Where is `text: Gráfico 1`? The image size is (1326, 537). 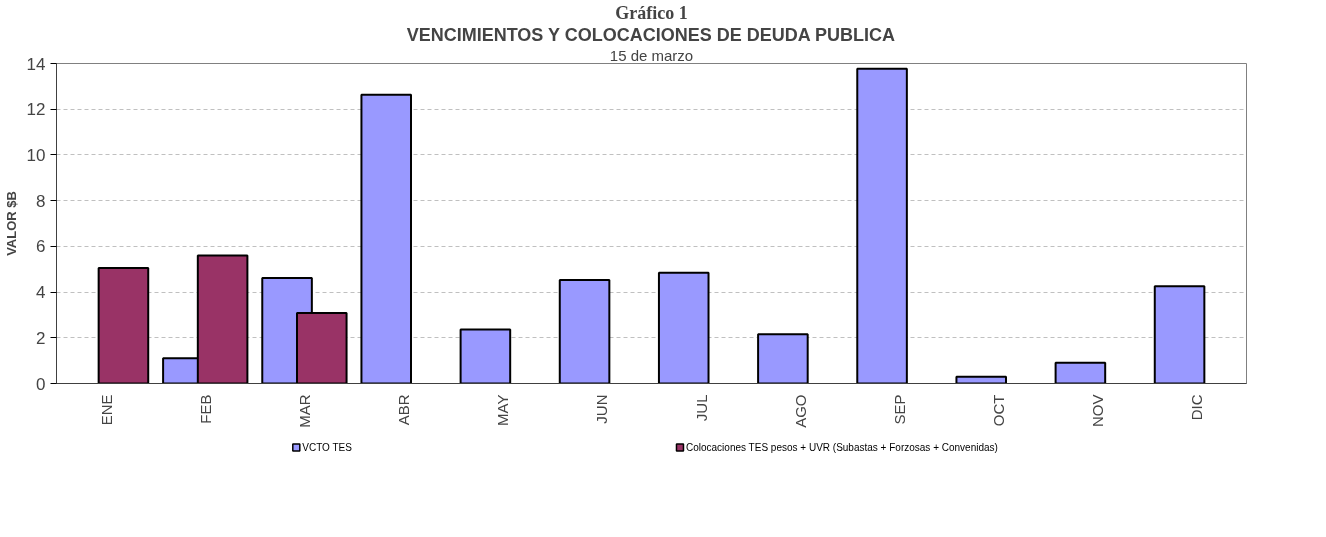
text: Gráfico 1 is located at coordinates (651, 12).